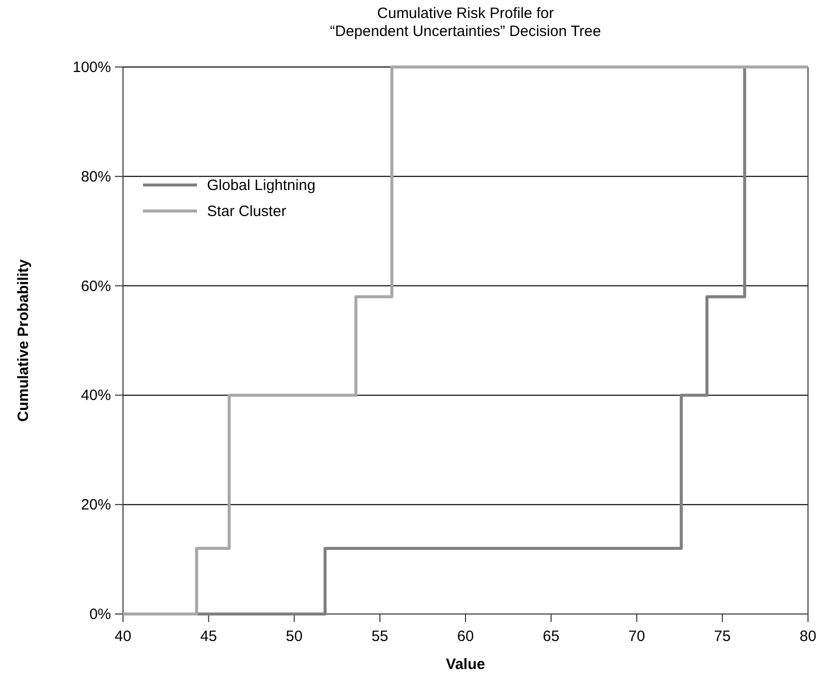  I want to click on y-axis-title: Cumulative Probability, so click(23, 340).